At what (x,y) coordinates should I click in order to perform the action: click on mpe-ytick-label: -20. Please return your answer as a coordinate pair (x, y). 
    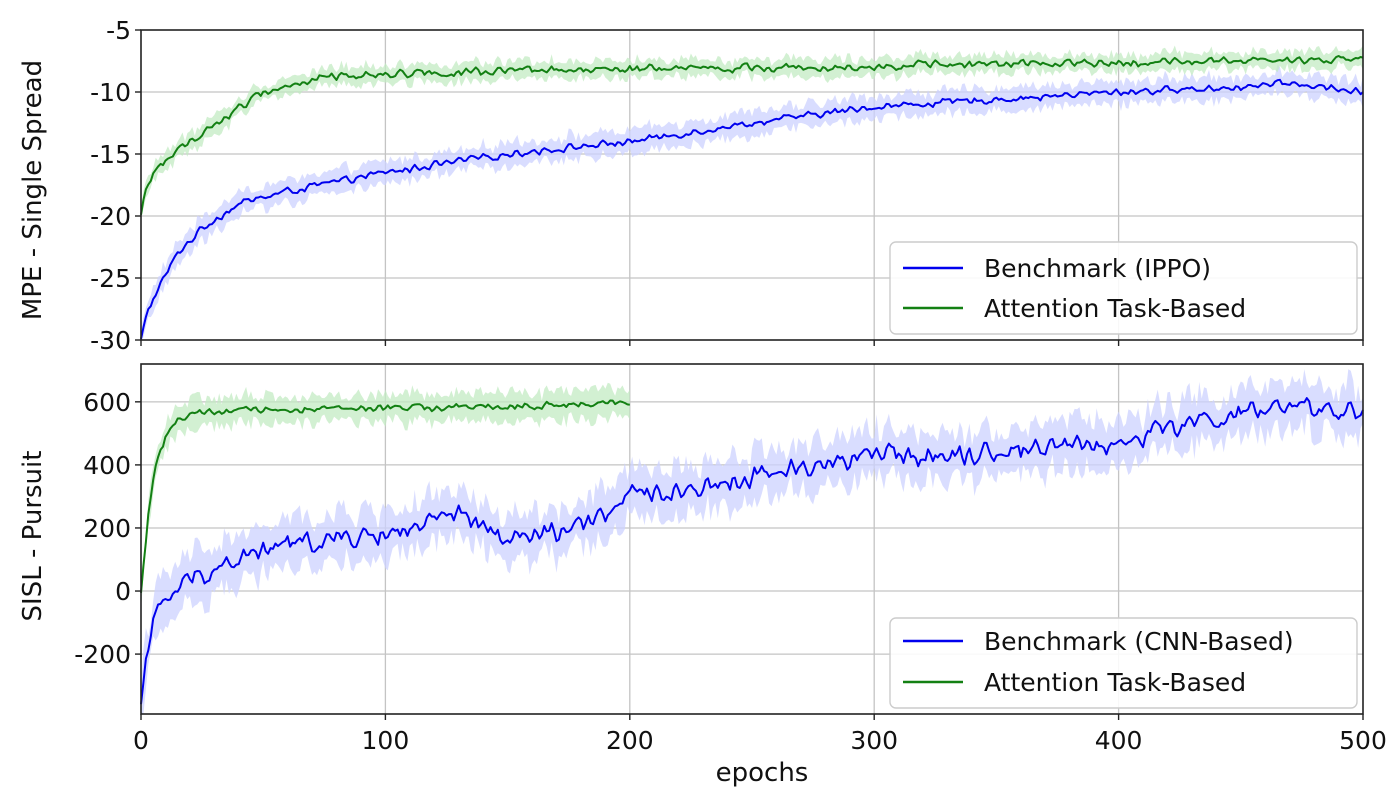
    Looking at the image, I should click on (110, 216).